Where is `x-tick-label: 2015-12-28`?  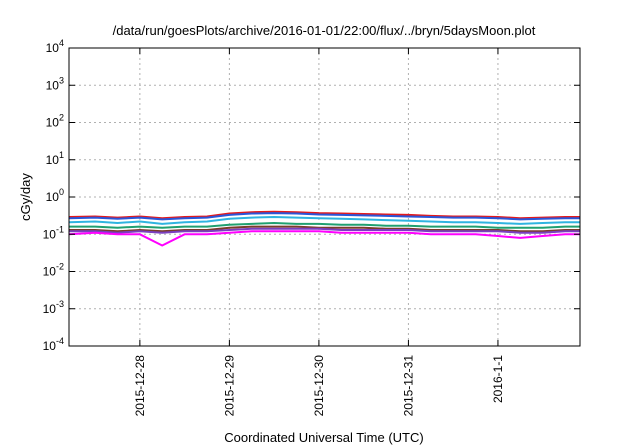
x-tick-label: 2015-12-28 is located at coordinates (140, 386).